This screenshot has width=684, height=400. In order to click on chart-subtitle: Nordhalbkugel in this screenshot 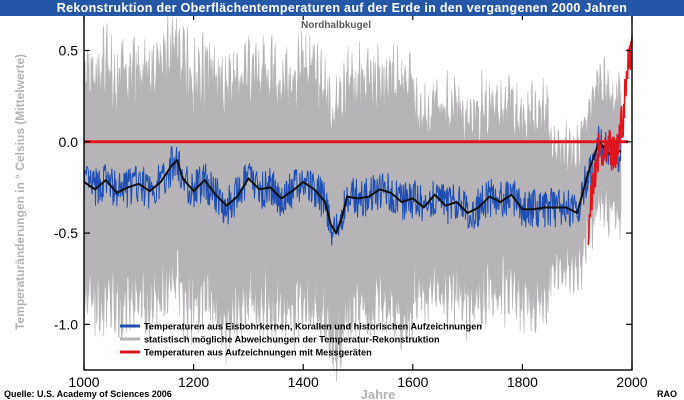, I will do `click(336, 25)`.